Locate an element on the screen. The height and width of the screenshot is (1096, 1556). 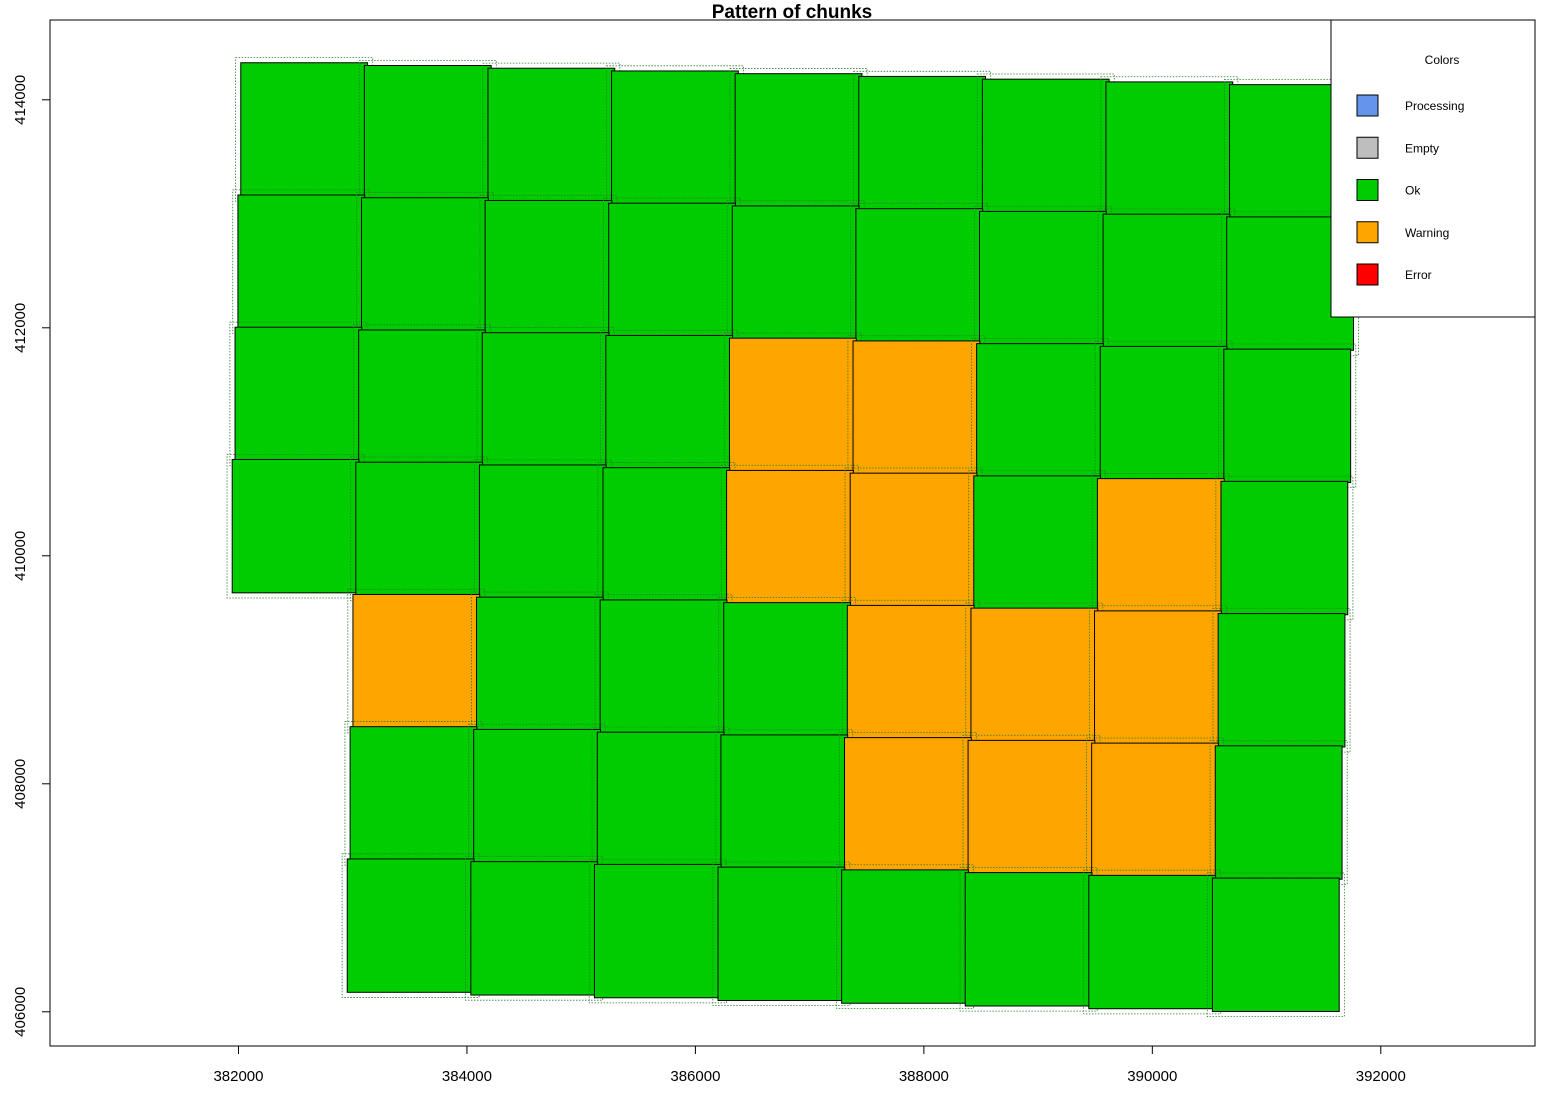
y-tick-label: 412000 is located at coordinates (20, 328).